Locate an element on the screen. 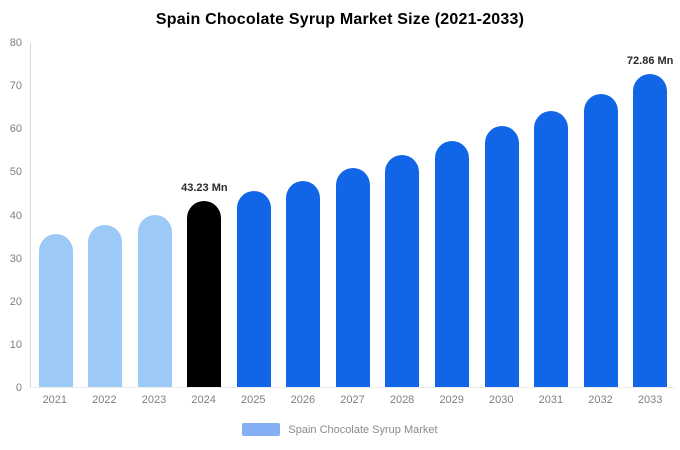 Image resolution: width=680 pixels, height=450 pixels. legend-label: Spain Chocolate Syrup Market is located at coordinates (363, 429).